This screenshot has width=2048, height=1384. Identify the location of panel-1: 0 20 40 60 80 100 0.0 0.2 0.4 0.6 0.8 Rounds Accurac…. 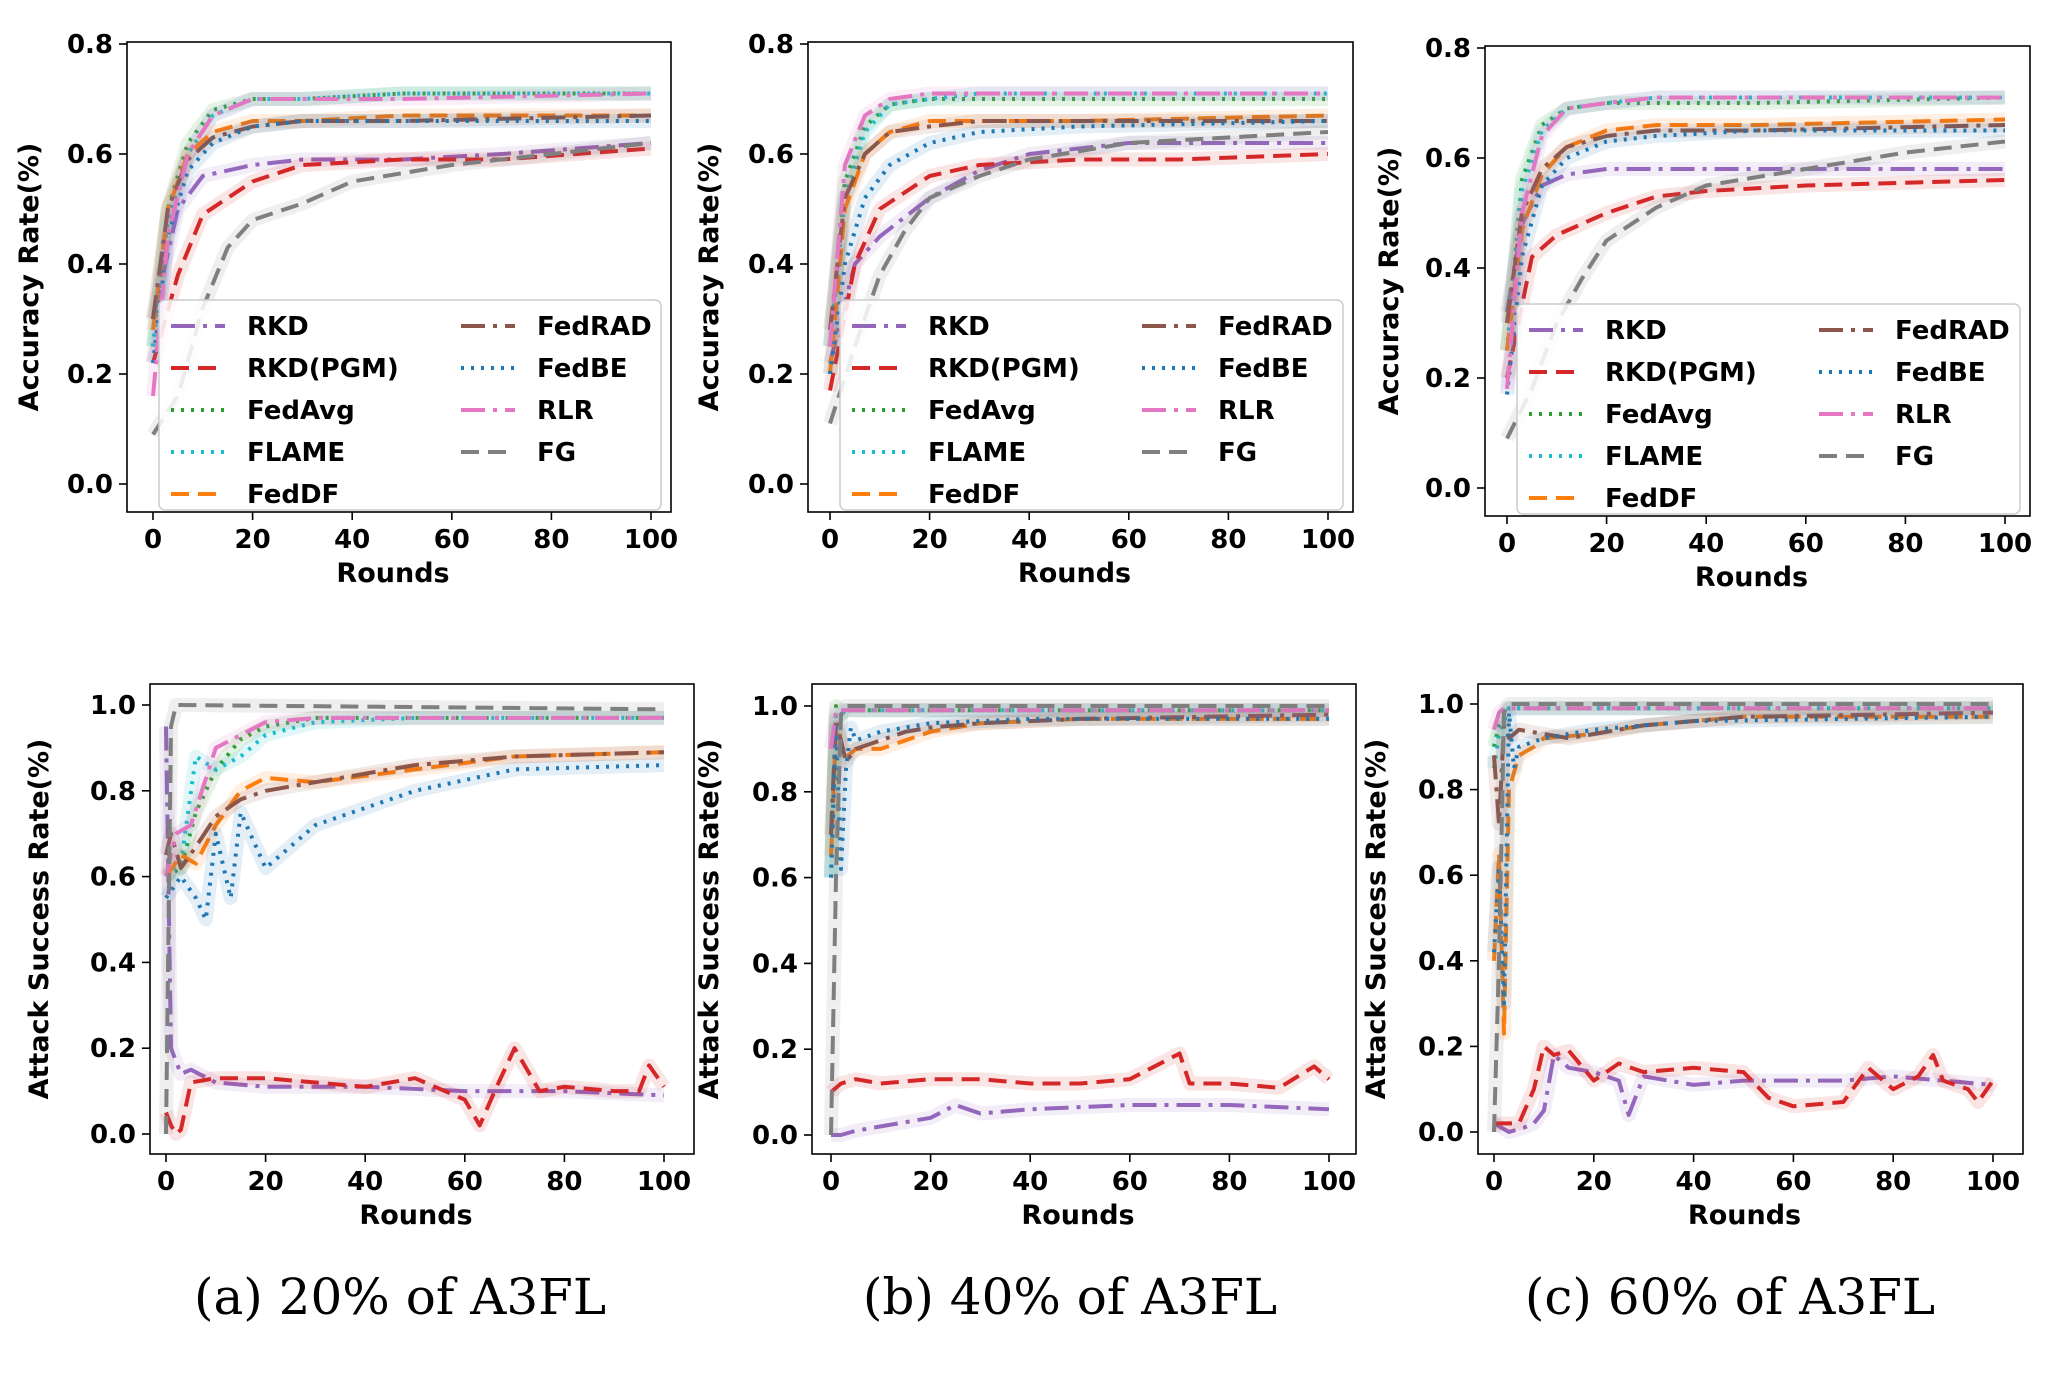
(346, 309).